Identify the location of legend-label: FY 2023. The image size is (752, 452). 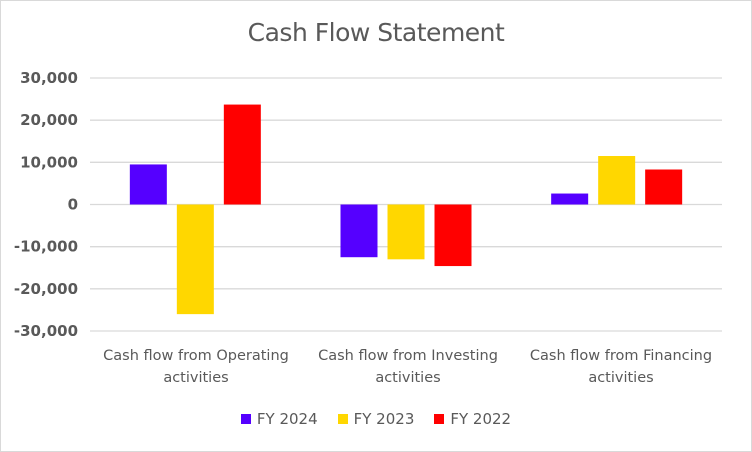
(384, 419).